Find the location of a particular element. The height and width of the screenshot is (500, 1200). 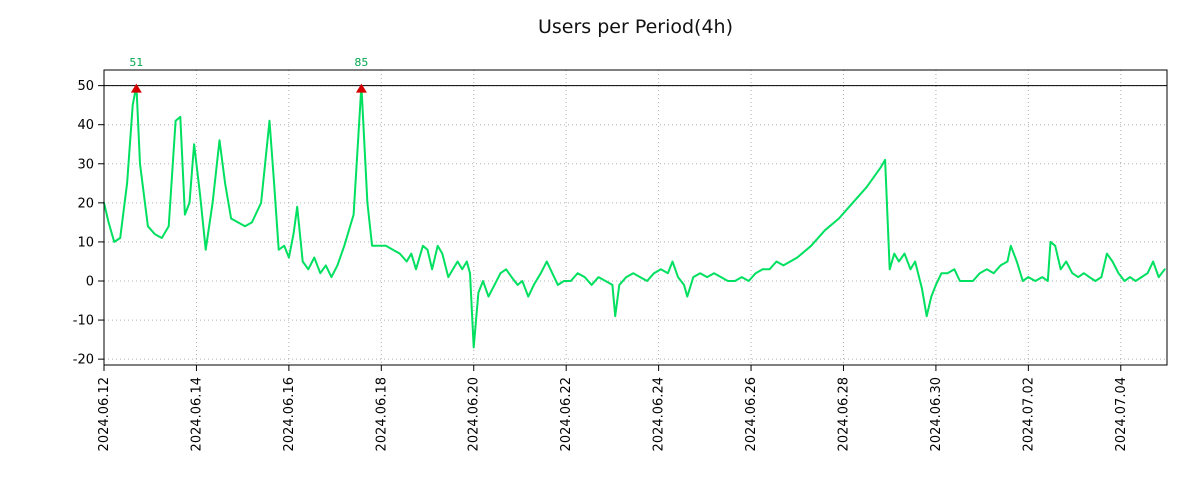

x-tick-label: 2024.07.04 is located at coordinates (1121, 414).